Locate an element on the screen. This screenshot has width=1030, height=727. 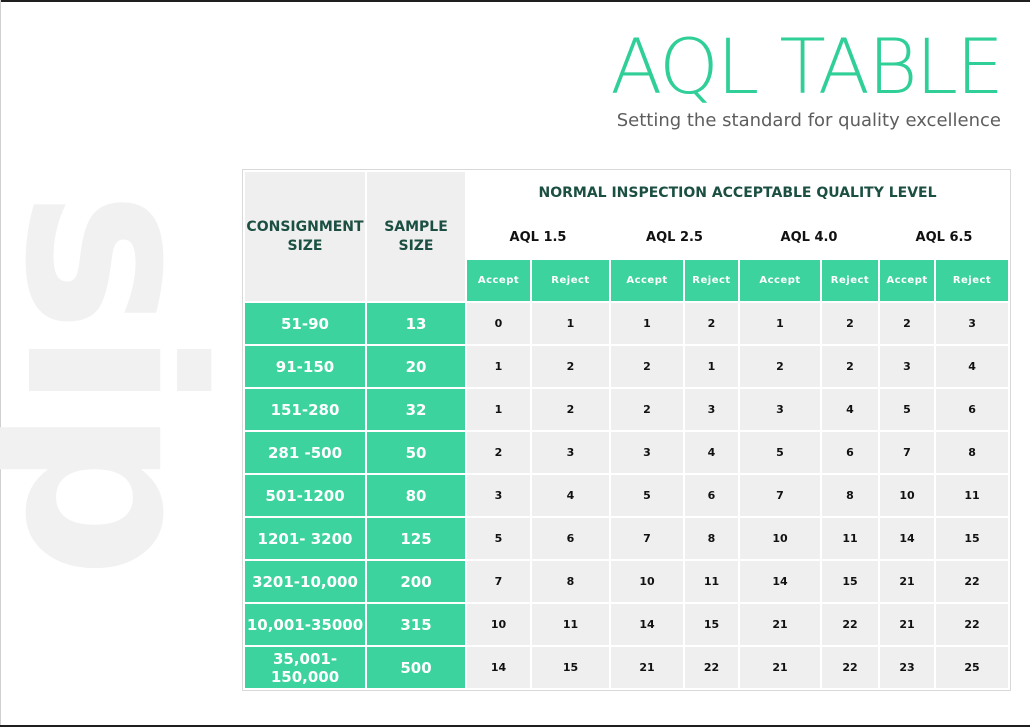
brand-watermark: sip is located at coordinates (120, 382).